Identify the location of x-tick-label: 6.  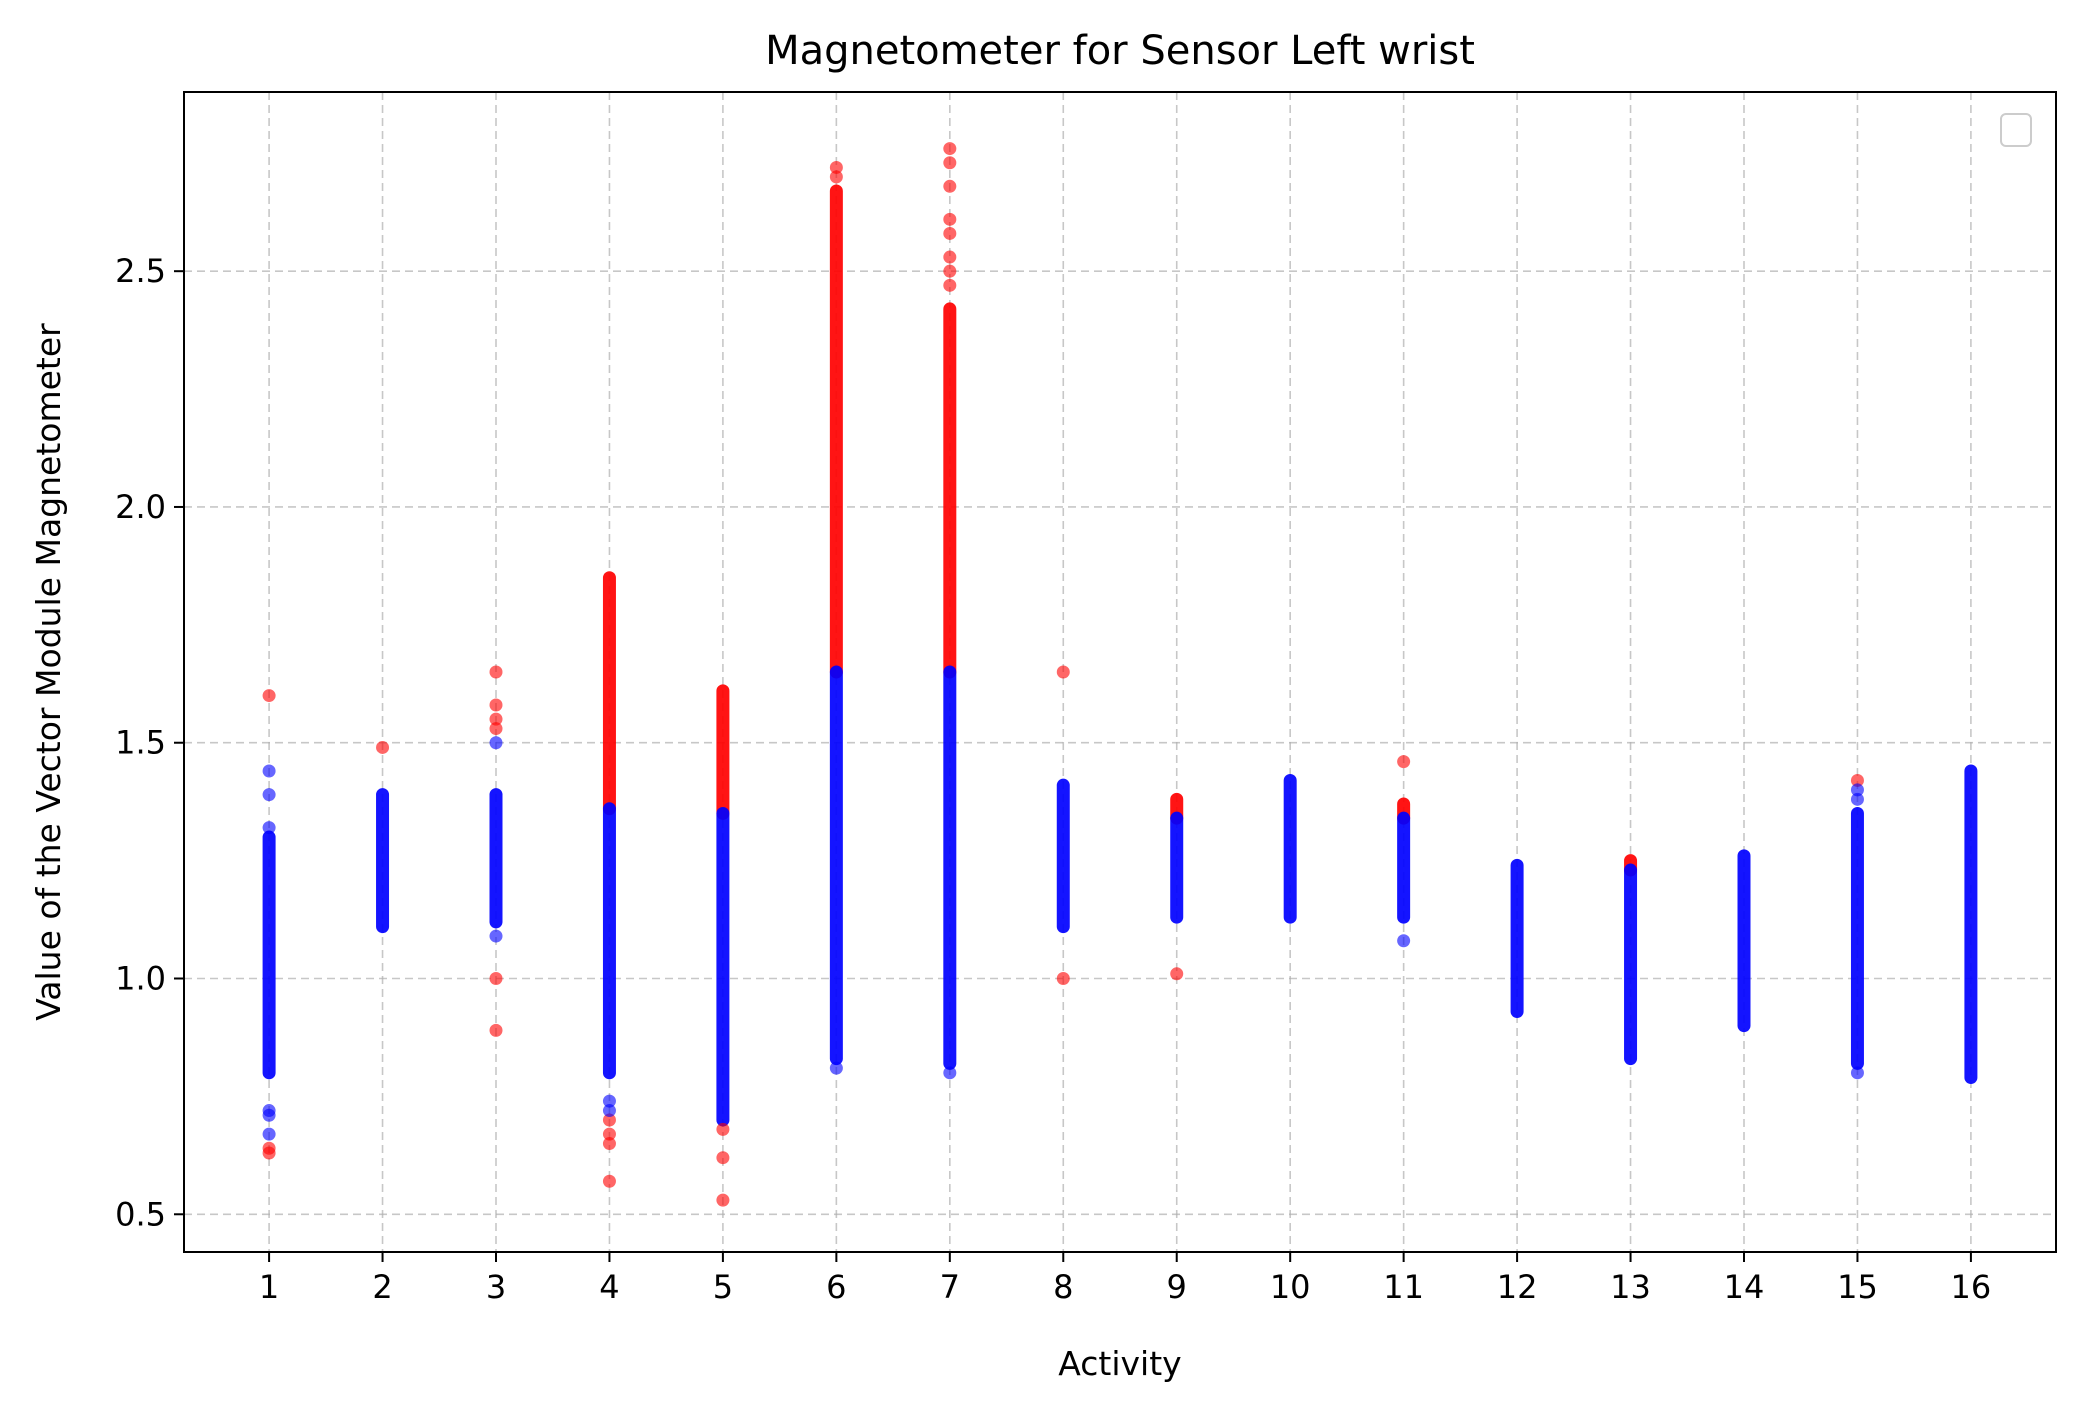
(836, 1287).